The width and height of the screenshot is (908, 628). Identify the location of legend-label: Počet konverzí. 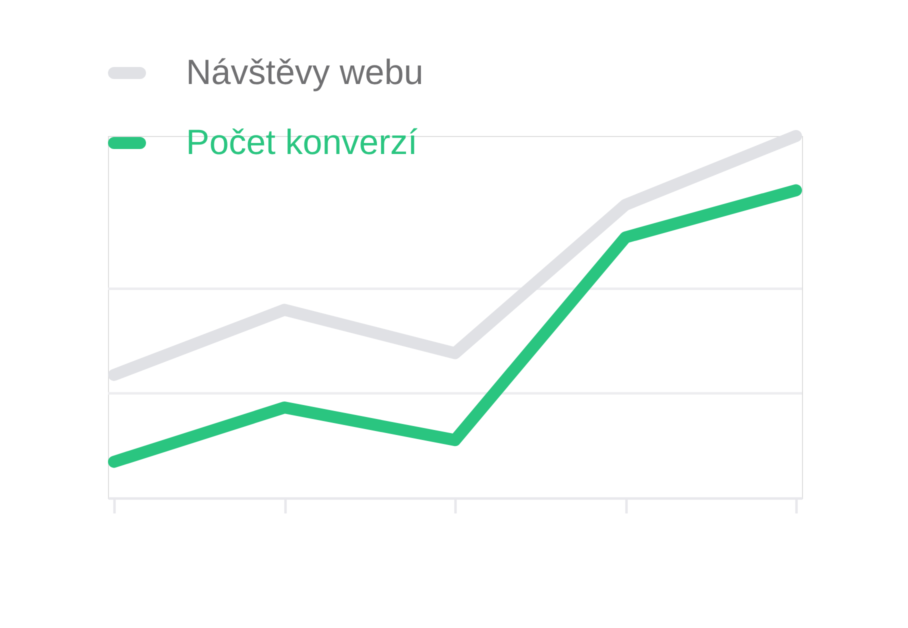
(302, 142).